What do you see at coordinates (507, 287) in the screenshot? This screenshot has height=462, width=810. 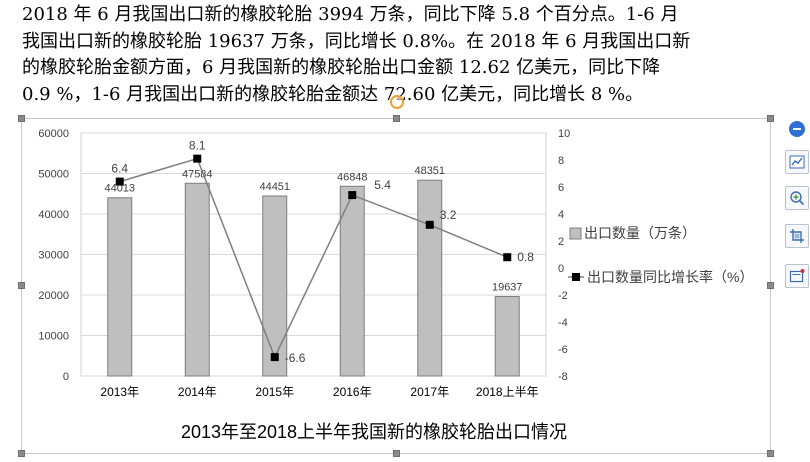 I see `bar-data-label: 19637` at bounding box center [507, 287].